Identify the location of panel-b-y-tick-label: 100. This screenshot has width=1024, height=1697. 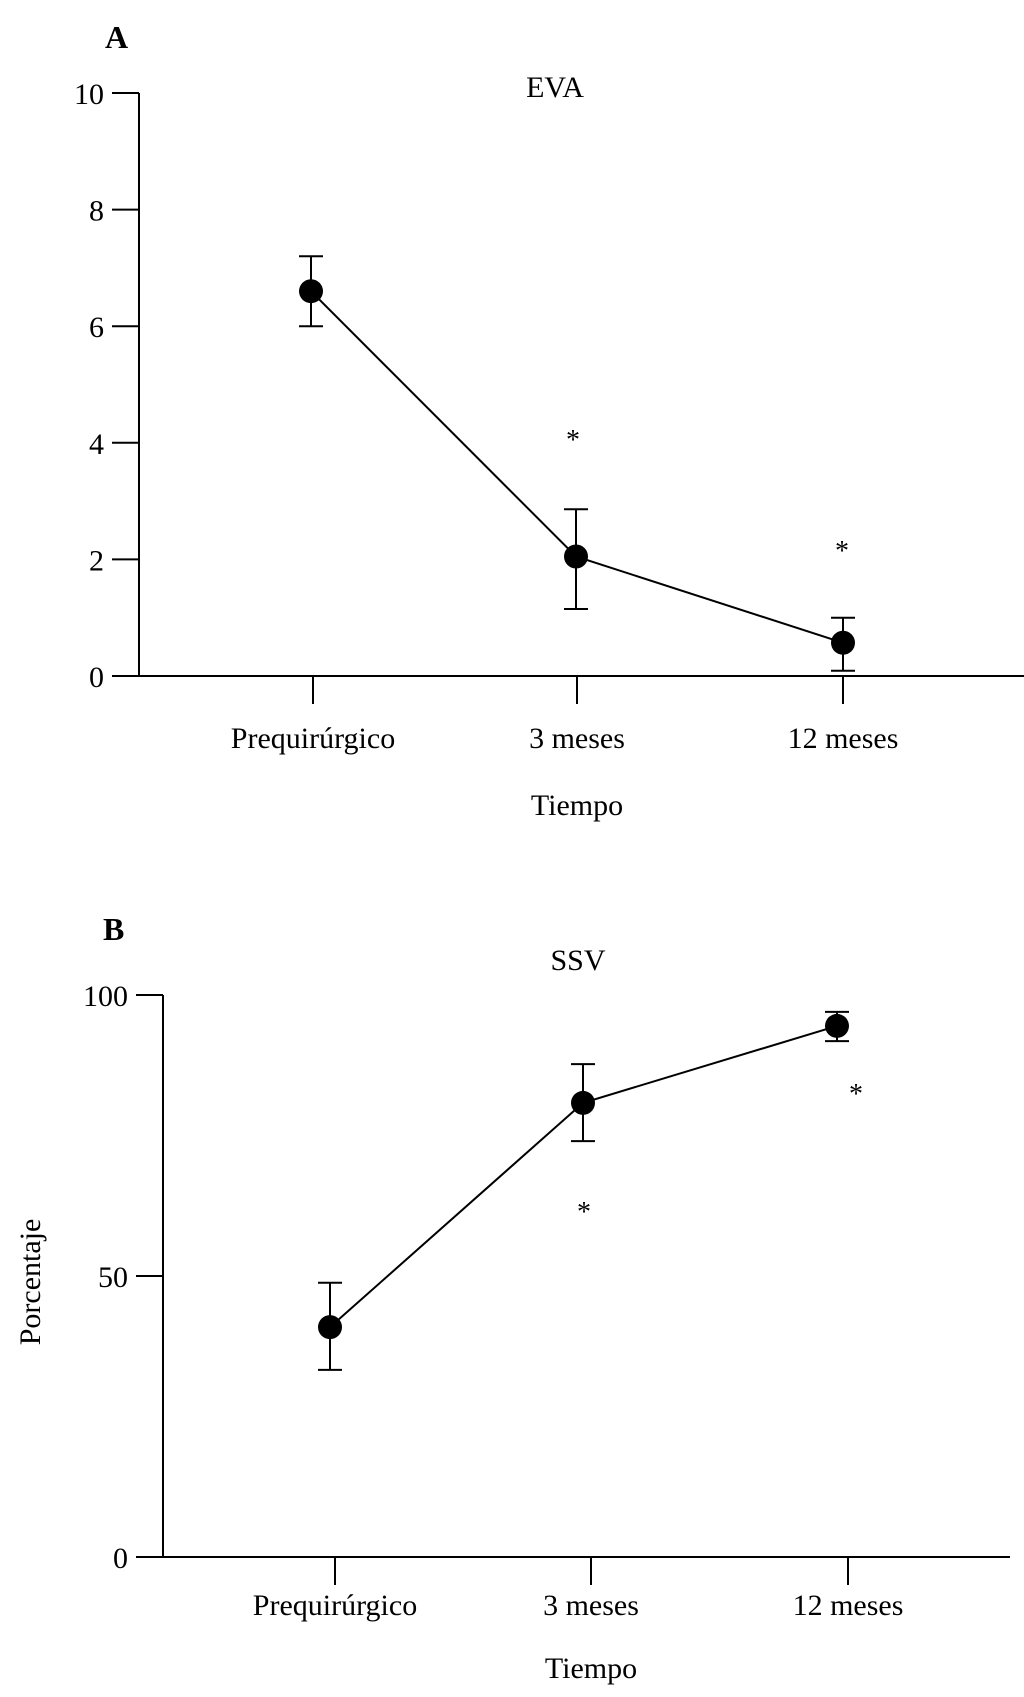
(105, 996).